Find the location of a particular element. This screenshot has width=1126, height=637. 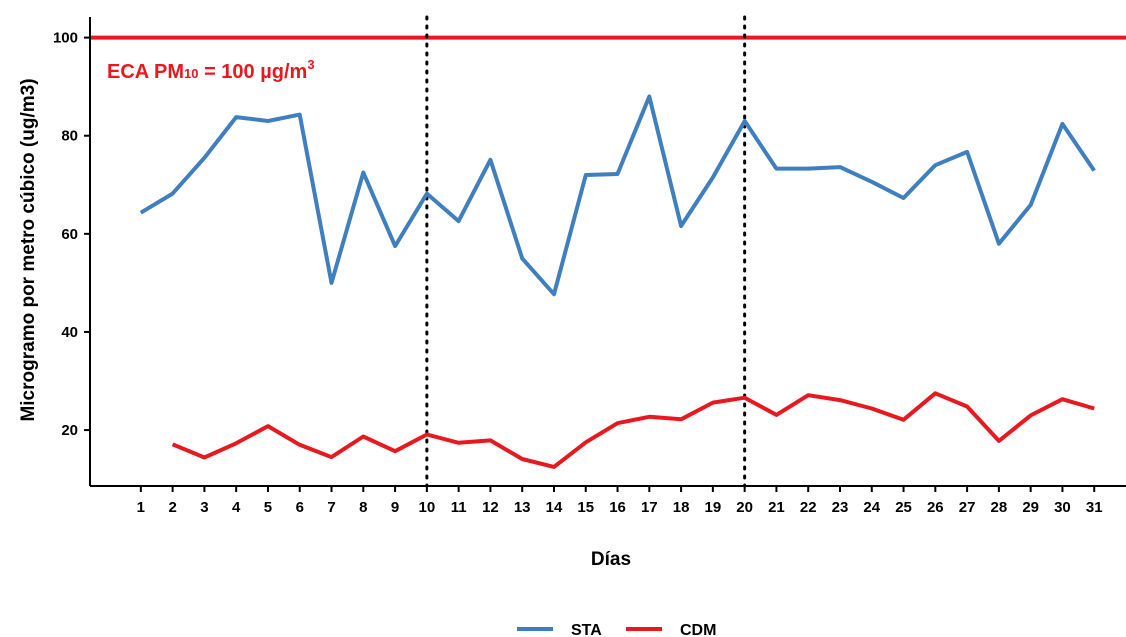

x-tick-label: 25 is located at coordinates (903, 507).